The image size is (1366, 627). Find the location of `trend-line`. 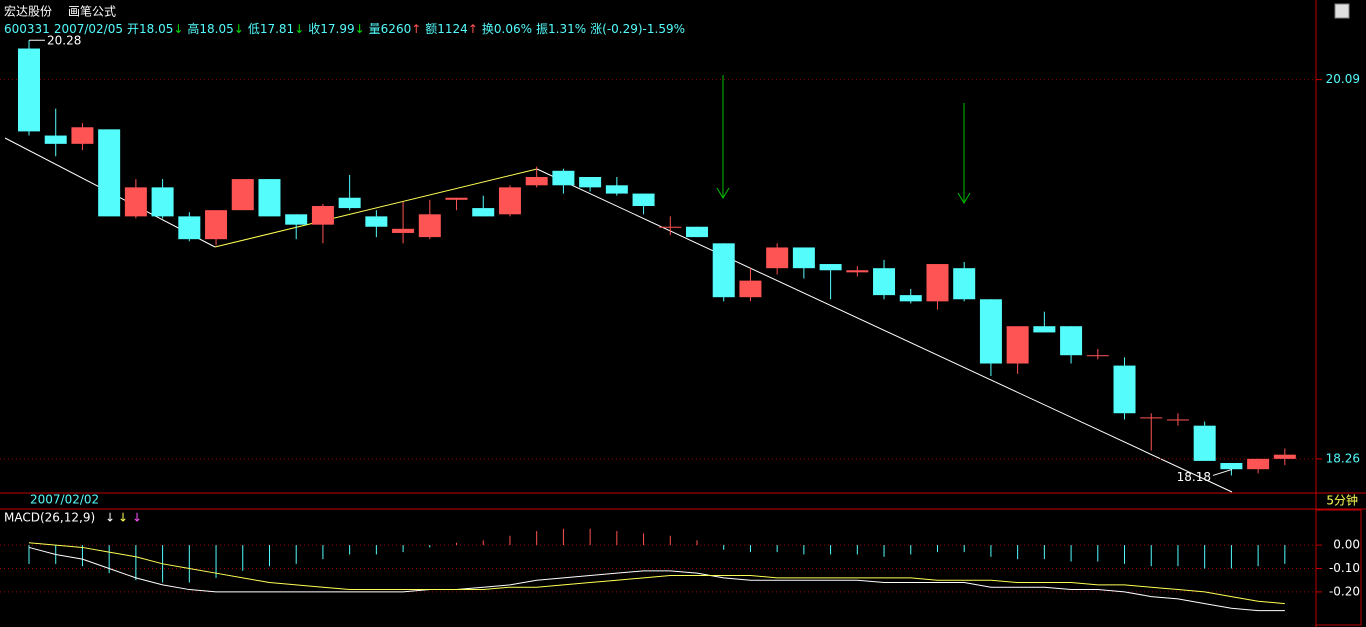

trend-line is located at coordinates (376, 208).